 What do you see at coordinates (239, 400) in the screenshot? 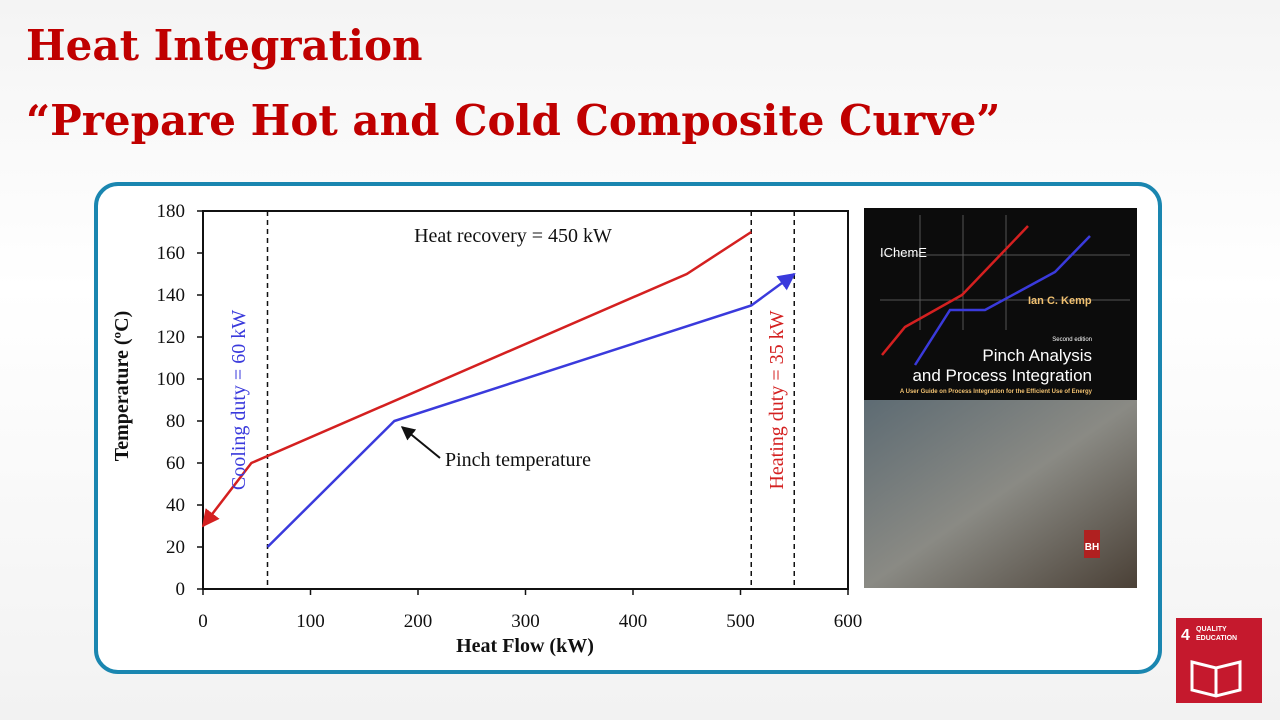
I see `annotation: Cooling duty = 60 kW` at bounding box center [239, 400].